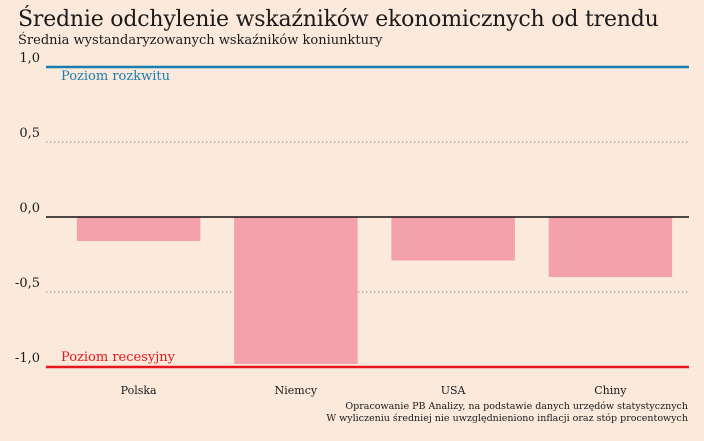 This screenshot has height=441, width=704. I want to click on boom-level-label: Poziom rozkwitu, so click(115, 76).